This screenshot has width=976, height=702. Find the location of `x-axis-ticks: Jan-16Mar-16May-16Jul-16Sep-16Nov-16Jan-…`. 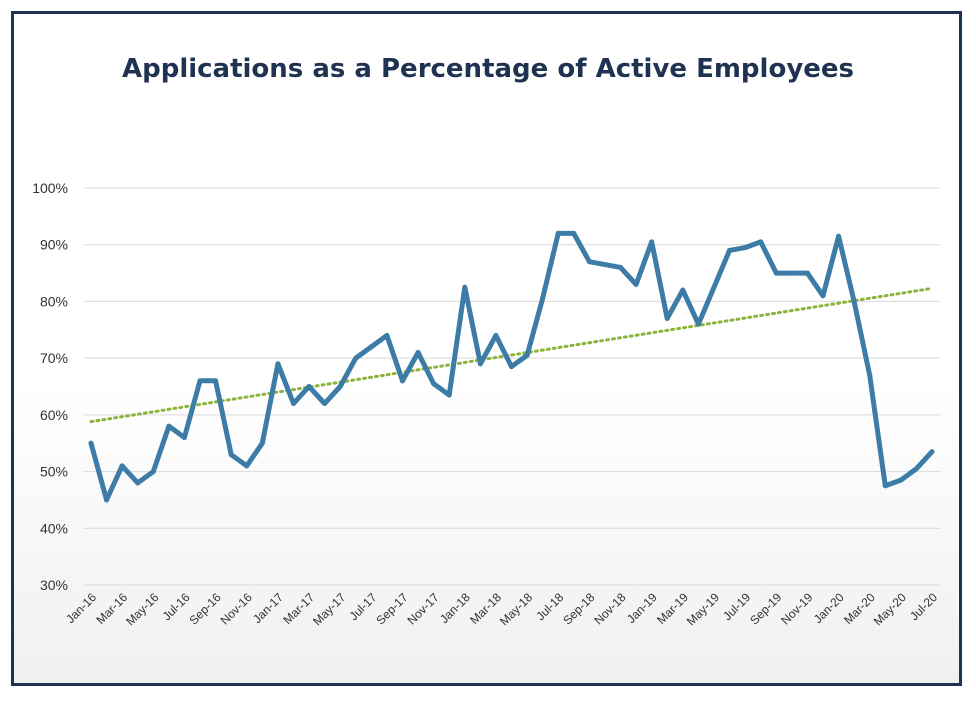

x-axis-ticks: Jan-16Mar-16May-16Jul-16Sep-16Nov-16Jan-… is located at coordinates (501, 609).